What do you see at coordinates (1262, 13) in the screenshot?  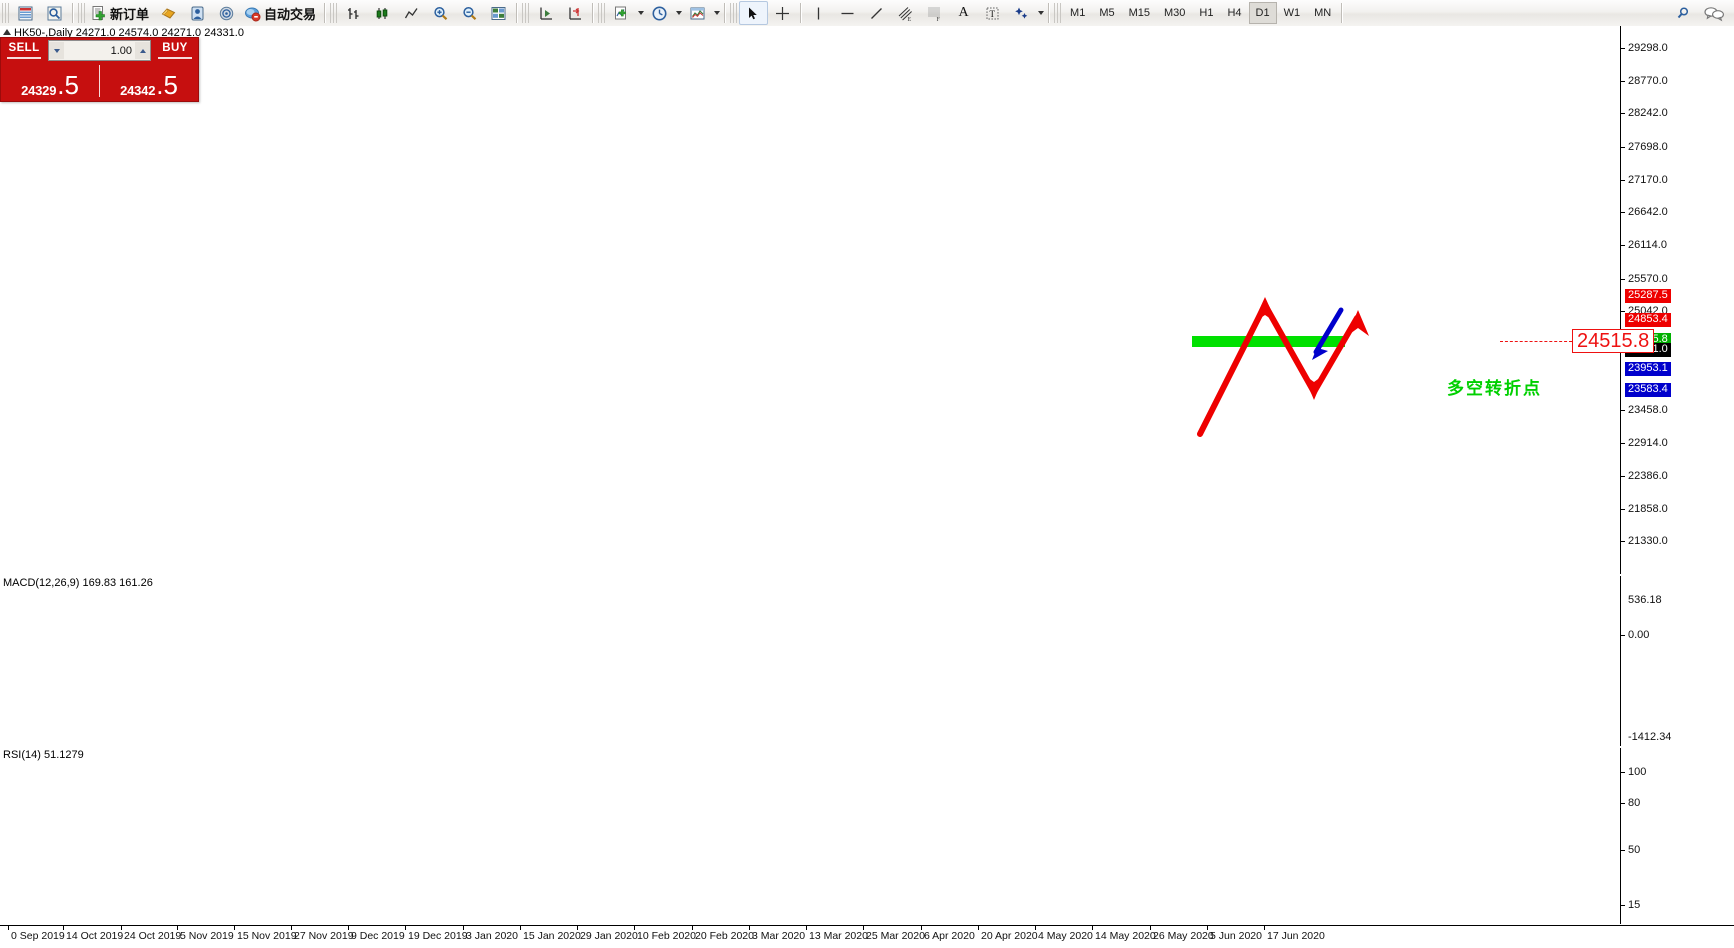 I see `timeframe-d1: D1` at bounding box center [1262, 13].